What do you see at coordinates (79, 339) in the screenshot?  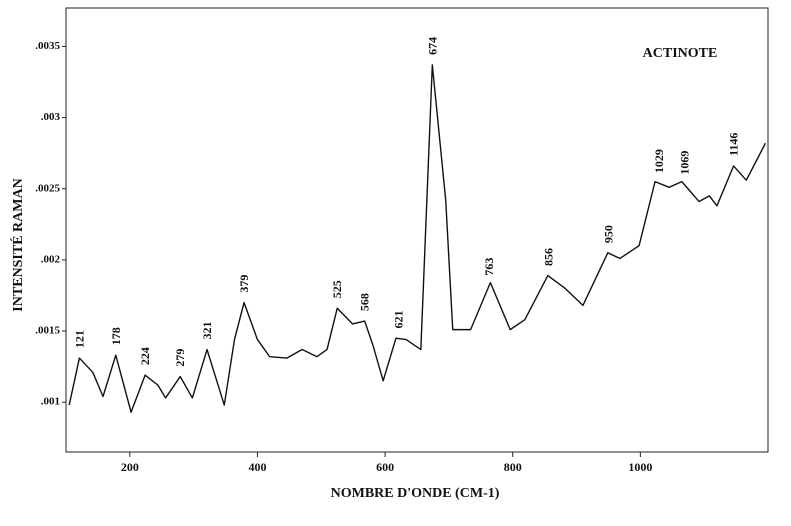 I see `peak-label: 121` at bounding box center [79, 339].